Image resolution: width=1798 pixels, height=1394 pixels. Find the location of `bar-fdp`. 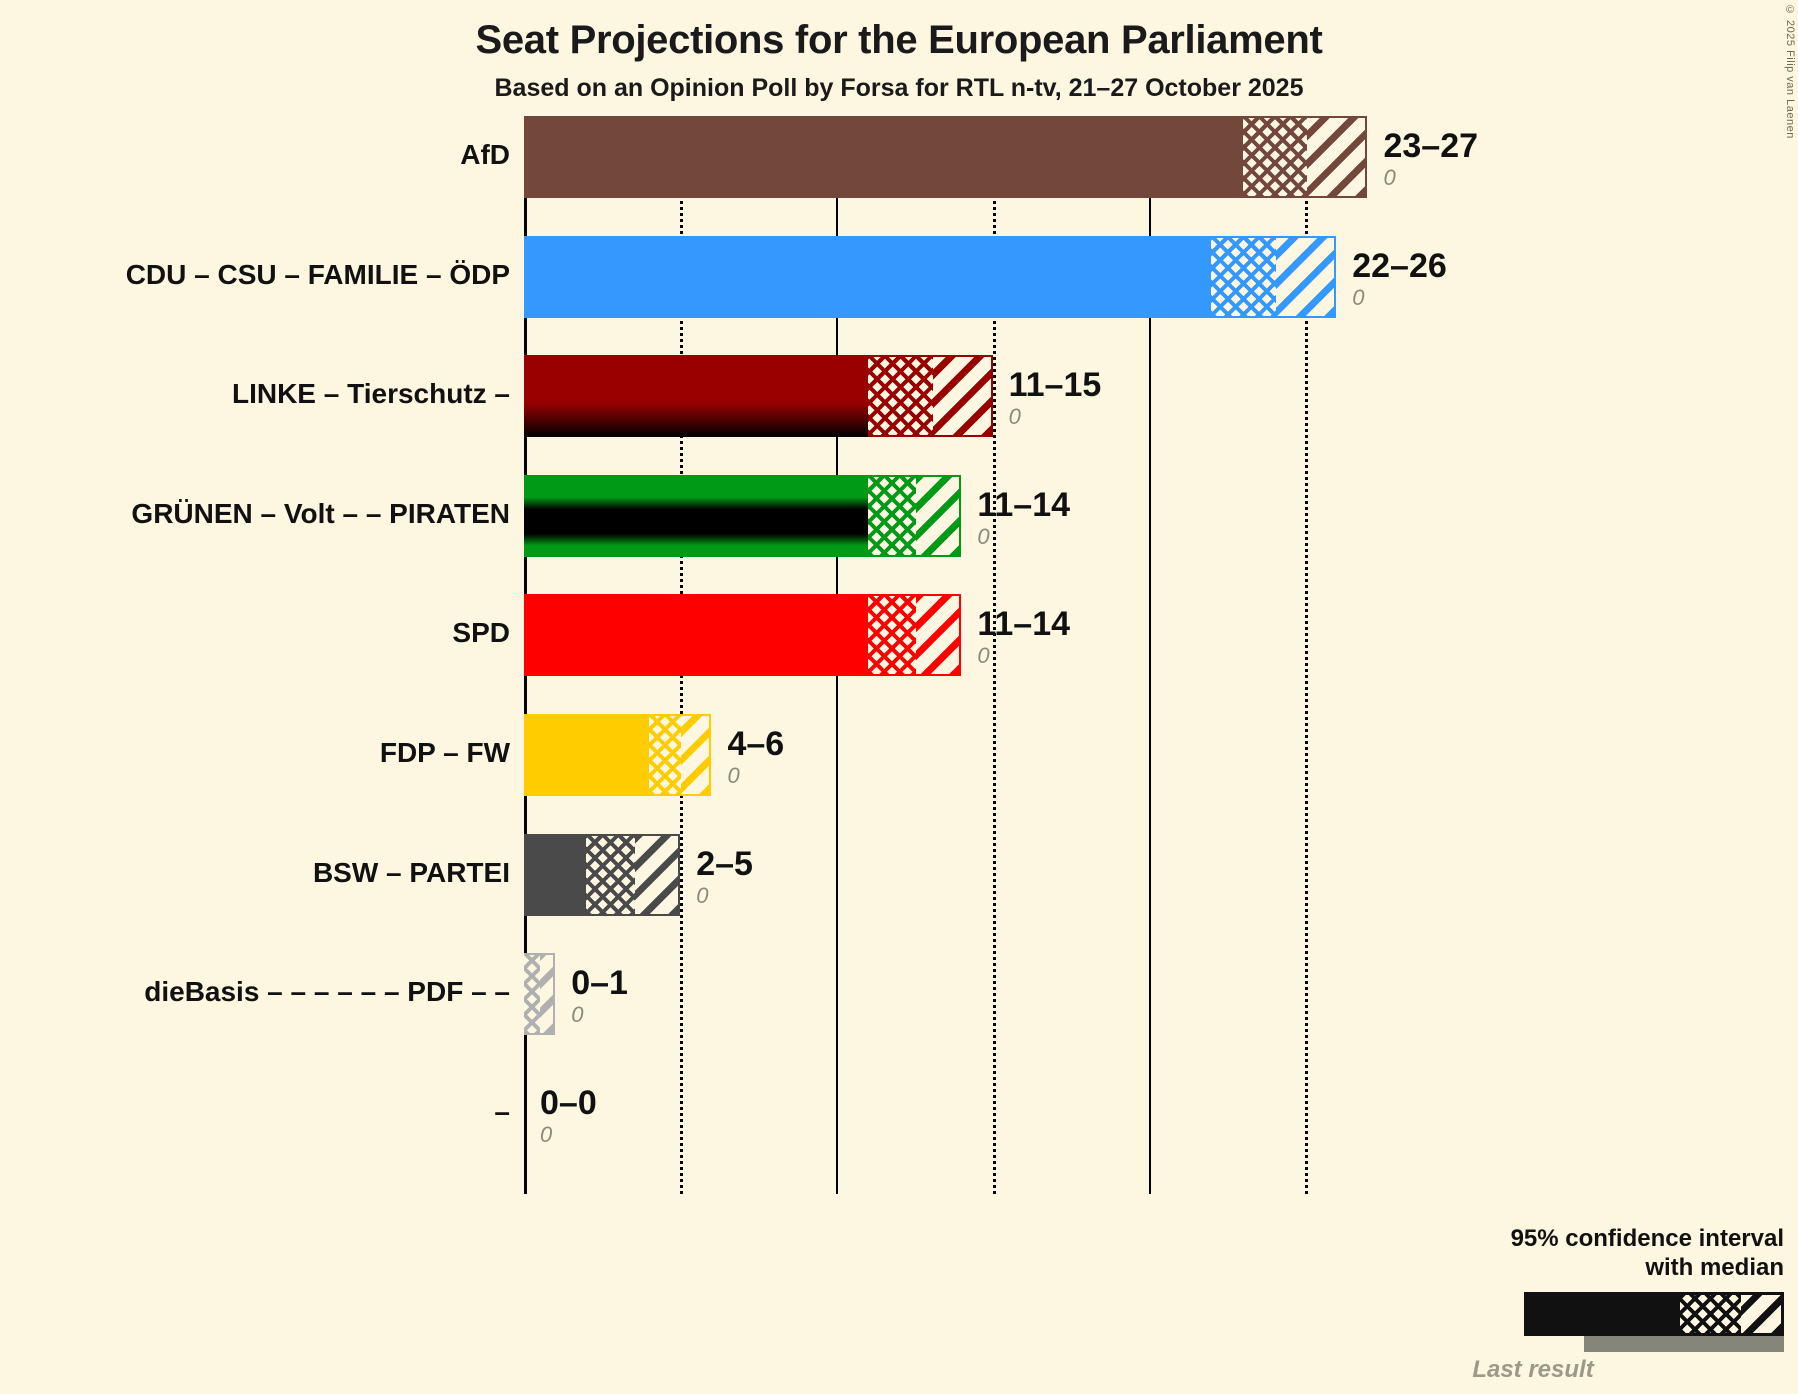

bar-fdp is located at coordinates (618, 755).